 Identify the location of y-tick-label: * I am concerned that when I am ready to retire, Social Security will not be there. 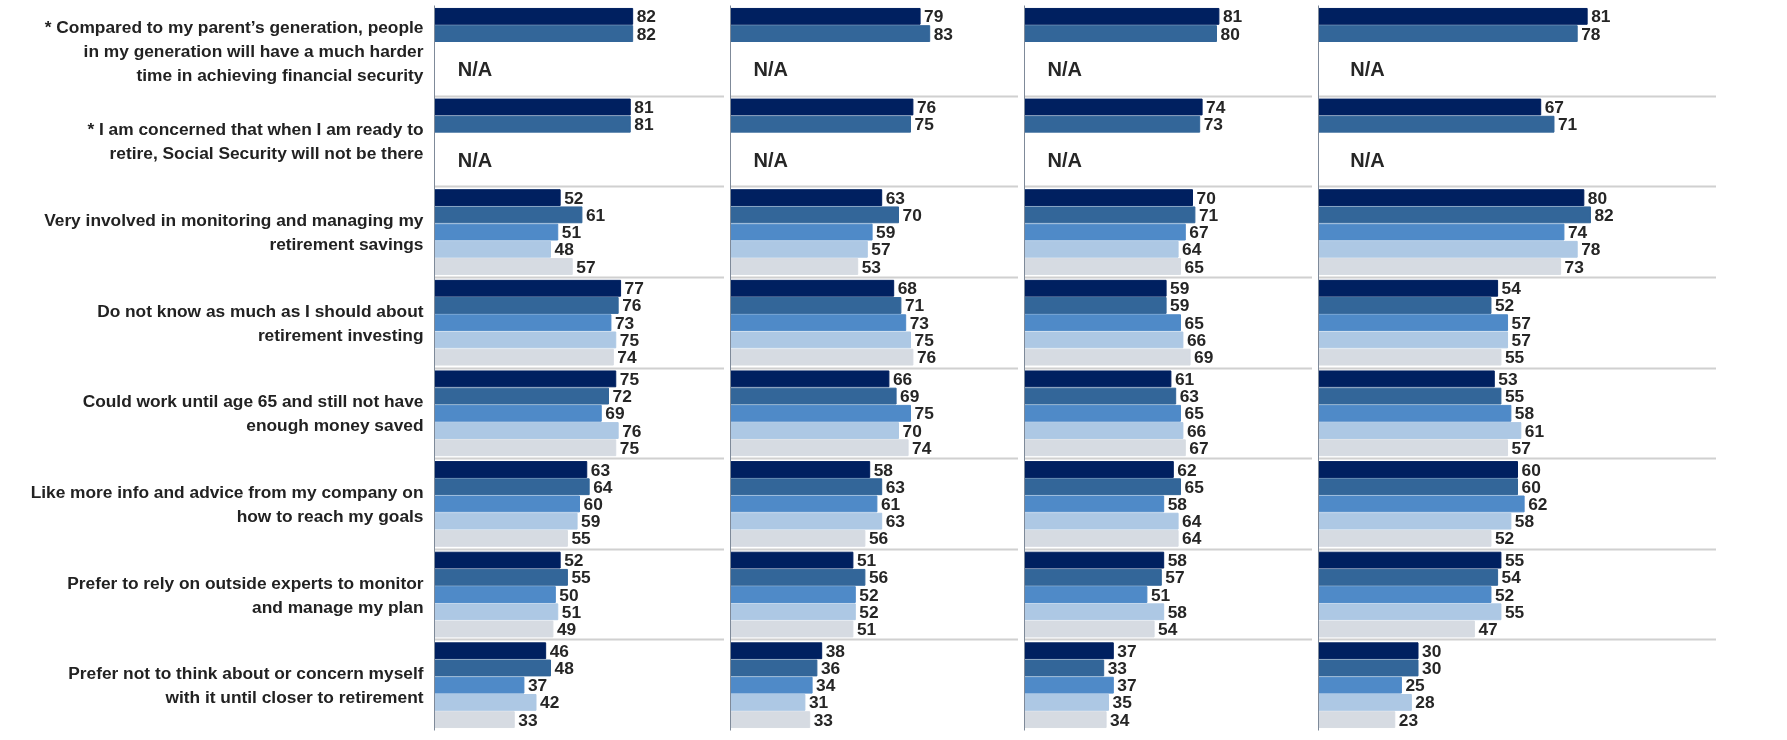
(255, 141).